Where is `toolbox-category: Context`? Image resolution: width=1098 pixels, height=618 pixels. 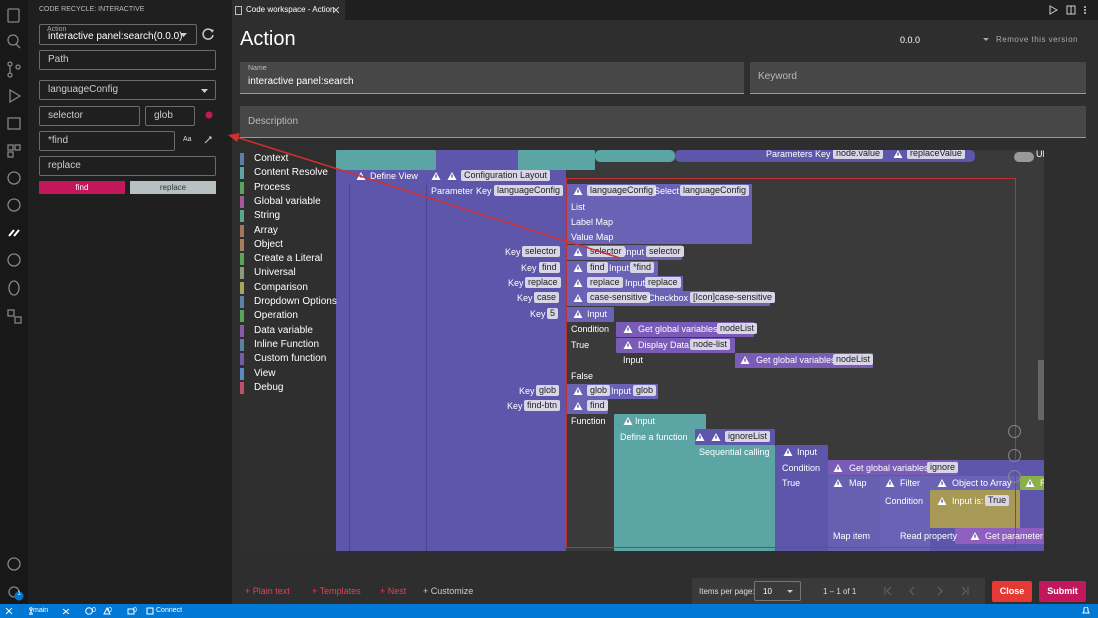
toolbox-category: Context is located at coordinates (271, 158).